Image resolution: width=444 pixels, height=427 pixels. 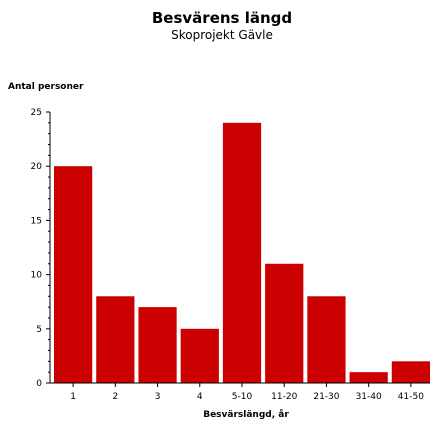 I want to click on y-axis-title: Antal personer, so click(x=46, y=87).